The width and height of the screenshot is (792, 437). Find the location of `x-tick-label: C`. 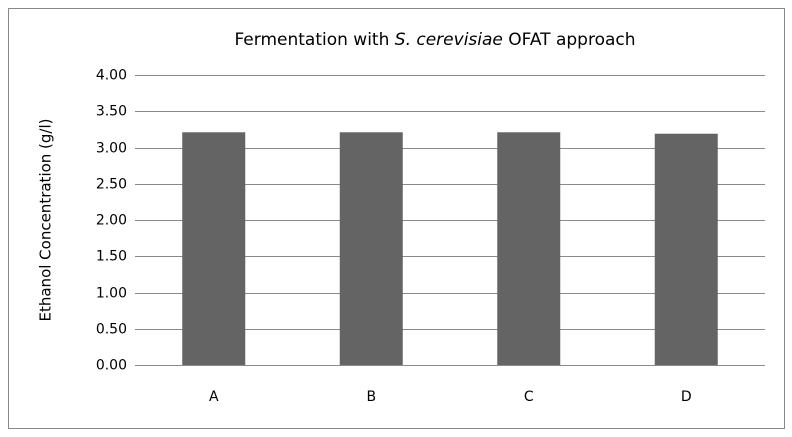

x-tick-label: C is located at coordinates (529, 397).